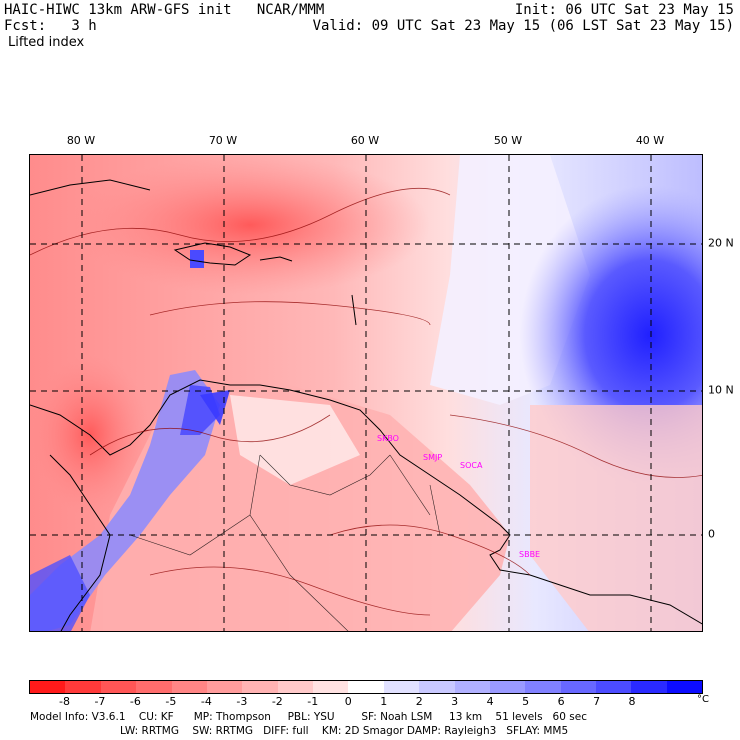 This screenshot has width=740, height=740. What do you see at coordinates (650, 140) in the screenshot?
I see `lon-label-40w: 40 W` at bounding box center [650, 140].